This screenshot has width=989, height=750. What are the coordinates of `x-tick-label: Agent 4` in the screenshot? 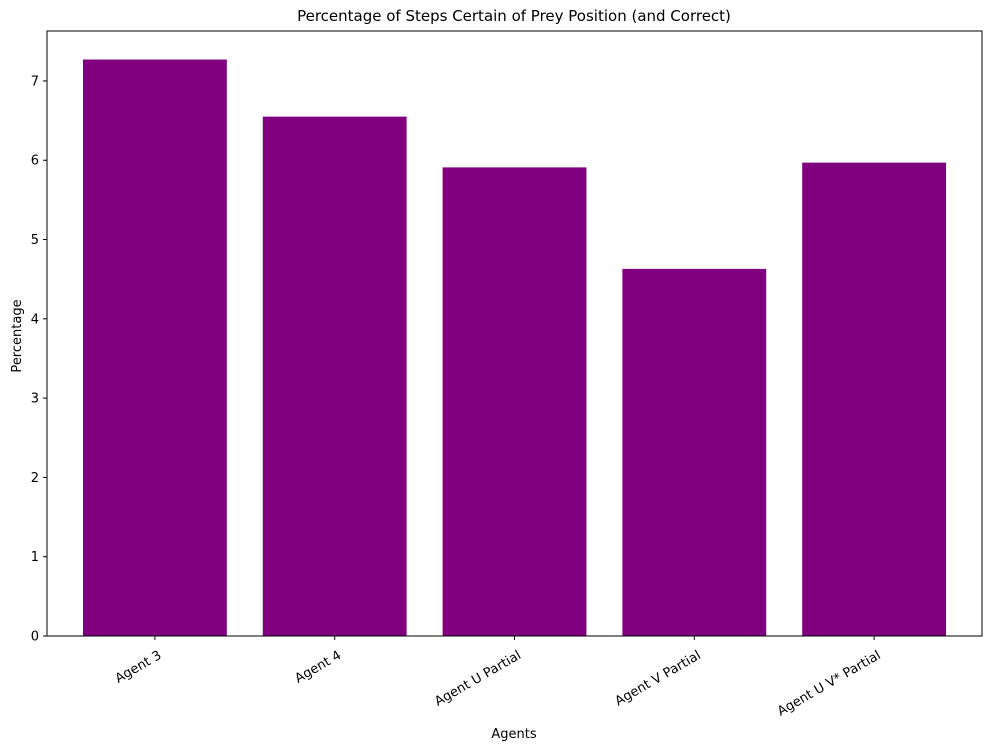 It's located at (319, 667).